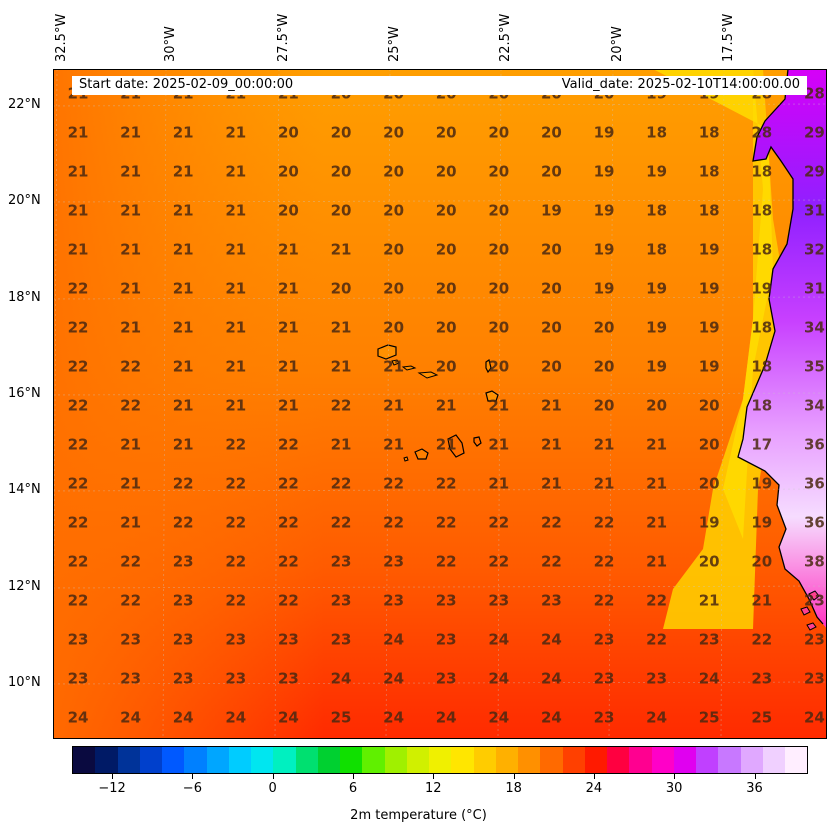 The width and height of the screenshot is (837, 837). I want to click on temperature-value: 36, so click(814, 484).